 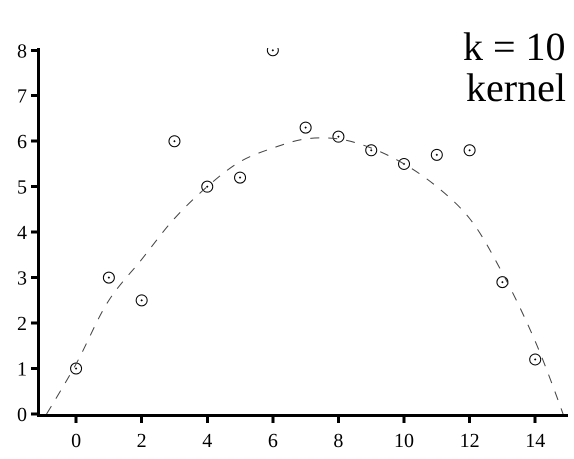 What do you see at coordinates (404, 441) in the screenshot?
I see `x-tick-label: 10` at bounding box center [404, 441].